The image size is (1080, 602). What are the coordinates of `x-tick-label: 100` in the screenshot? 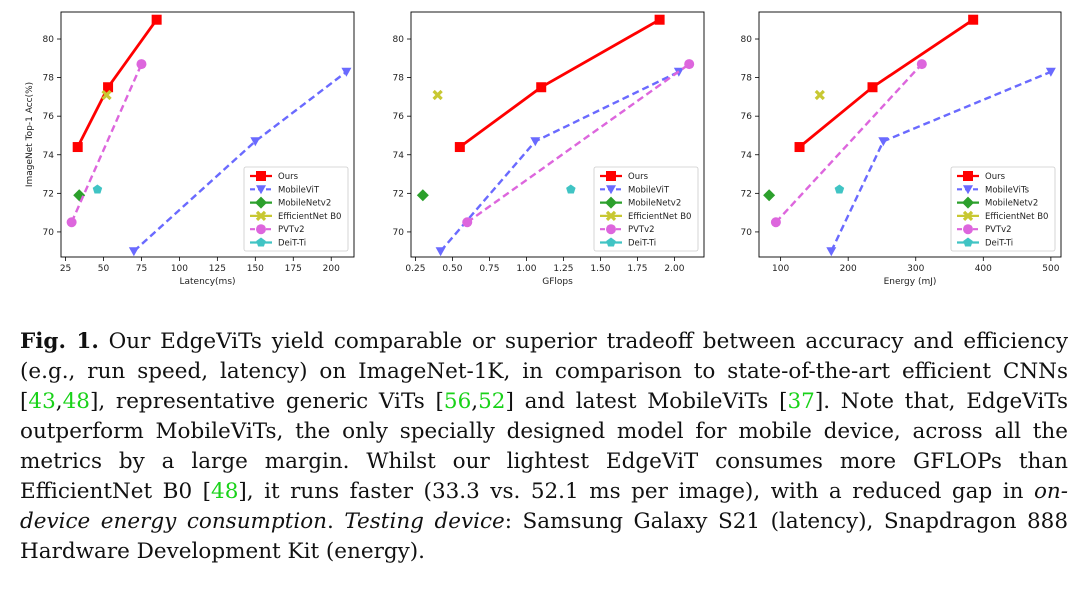 It's located at (179, 269).